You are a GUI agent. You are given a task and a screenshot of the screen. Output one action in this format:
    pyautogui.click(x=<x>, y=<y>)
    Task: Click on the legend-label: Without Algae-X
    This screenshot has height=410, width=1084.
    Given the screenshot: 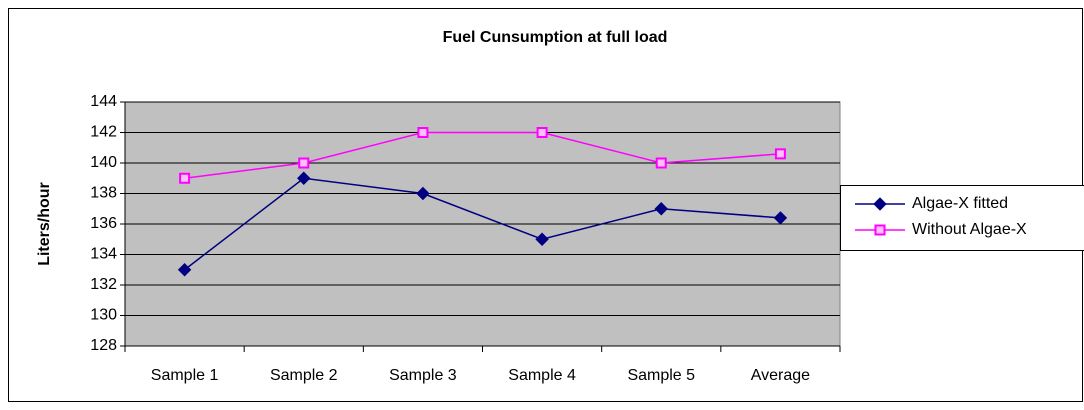 What is the action you would take?
    pyautogui.click(x=969, y=229)
    